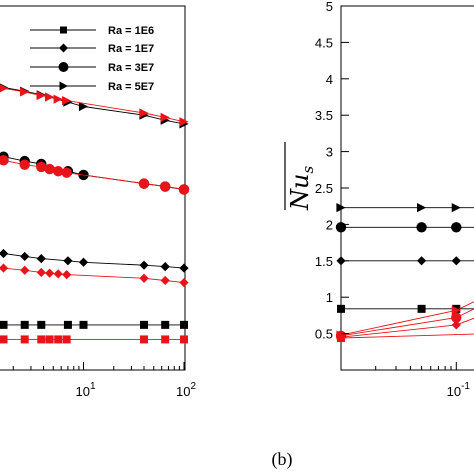 This screenshot has width=474, height=474. Describe the element at coordinates (92, 49) in the screenshot. I see `legend-entry-2: Ra = 1E7` at that location.